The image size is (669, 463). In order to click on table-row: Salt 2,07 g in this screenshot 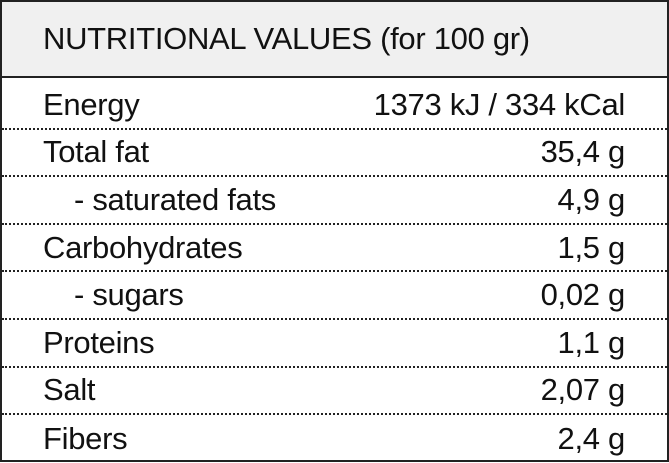, I will do `click(334, 392)`.